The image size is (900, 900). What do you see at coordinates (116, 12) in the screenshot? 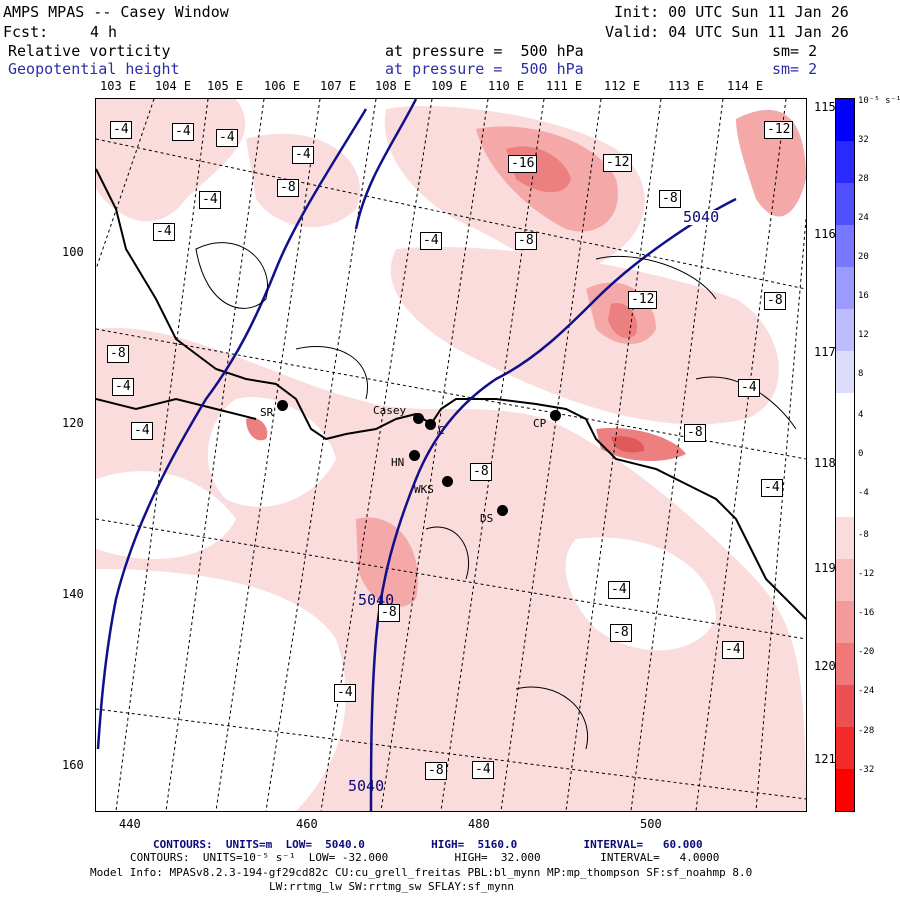
I see `map-title: AMPS MPAS -- Casey Window` at bounding box center [116, 12].